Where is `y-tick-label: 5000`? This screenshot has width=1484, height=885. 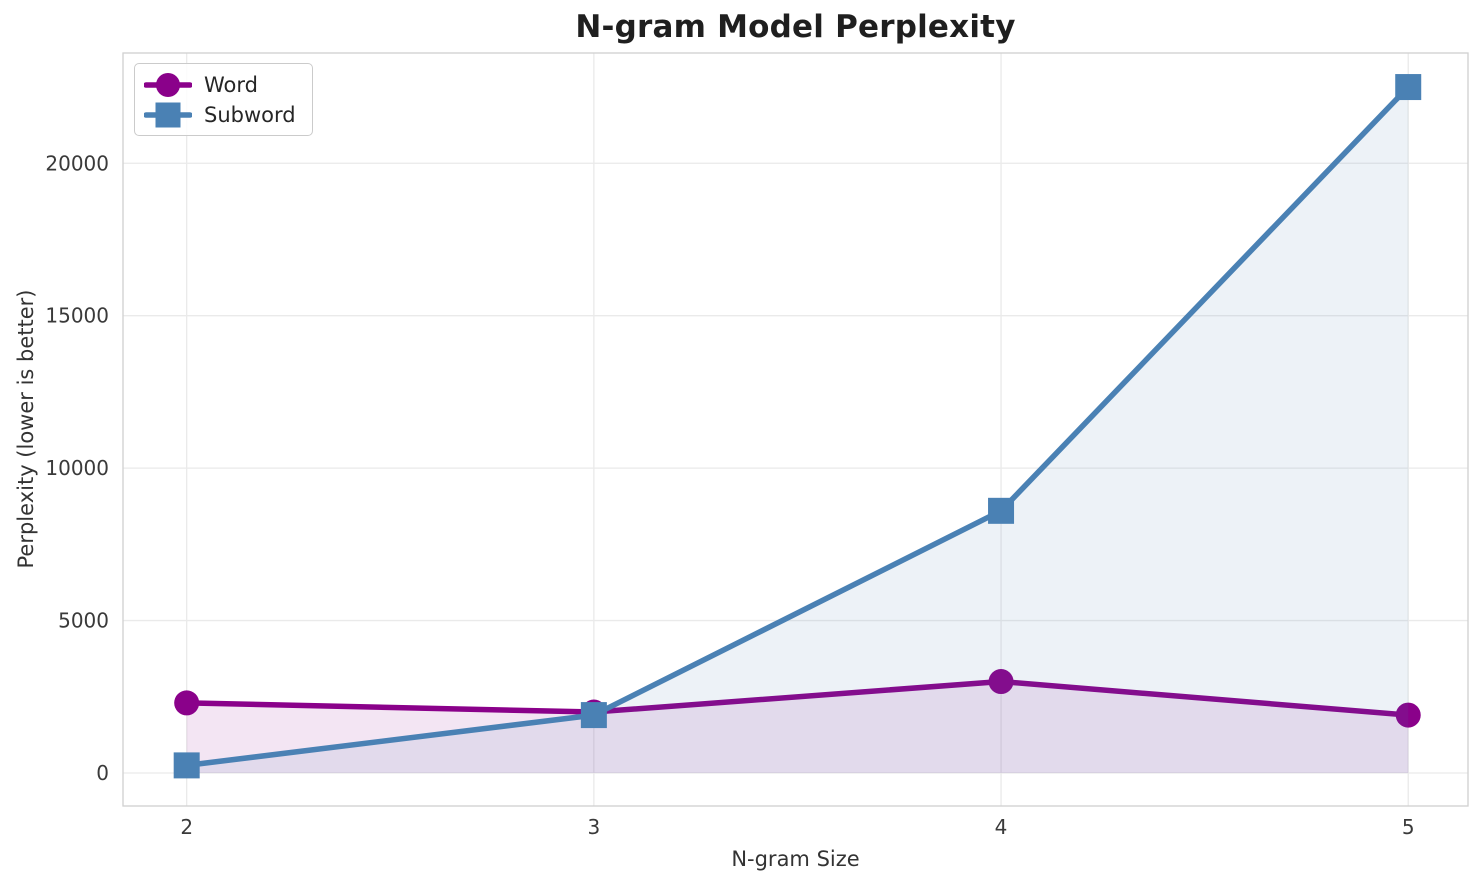 y-tick-label: 5000 is located at coordinates (83, 621).